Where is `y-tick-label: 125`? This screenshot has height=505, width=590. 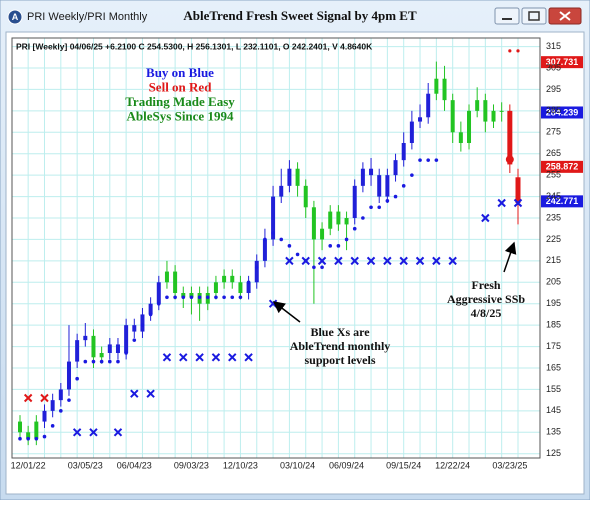 y-tick-label: 125 is located at coordinates (553, 453).